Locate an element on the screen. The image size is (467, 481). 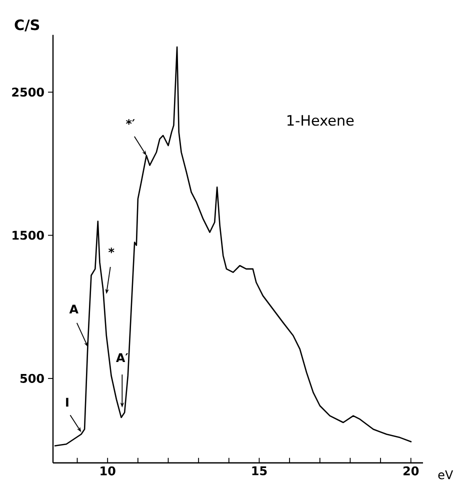
x-tick-label: 10 is located at coordinates (108, 471).